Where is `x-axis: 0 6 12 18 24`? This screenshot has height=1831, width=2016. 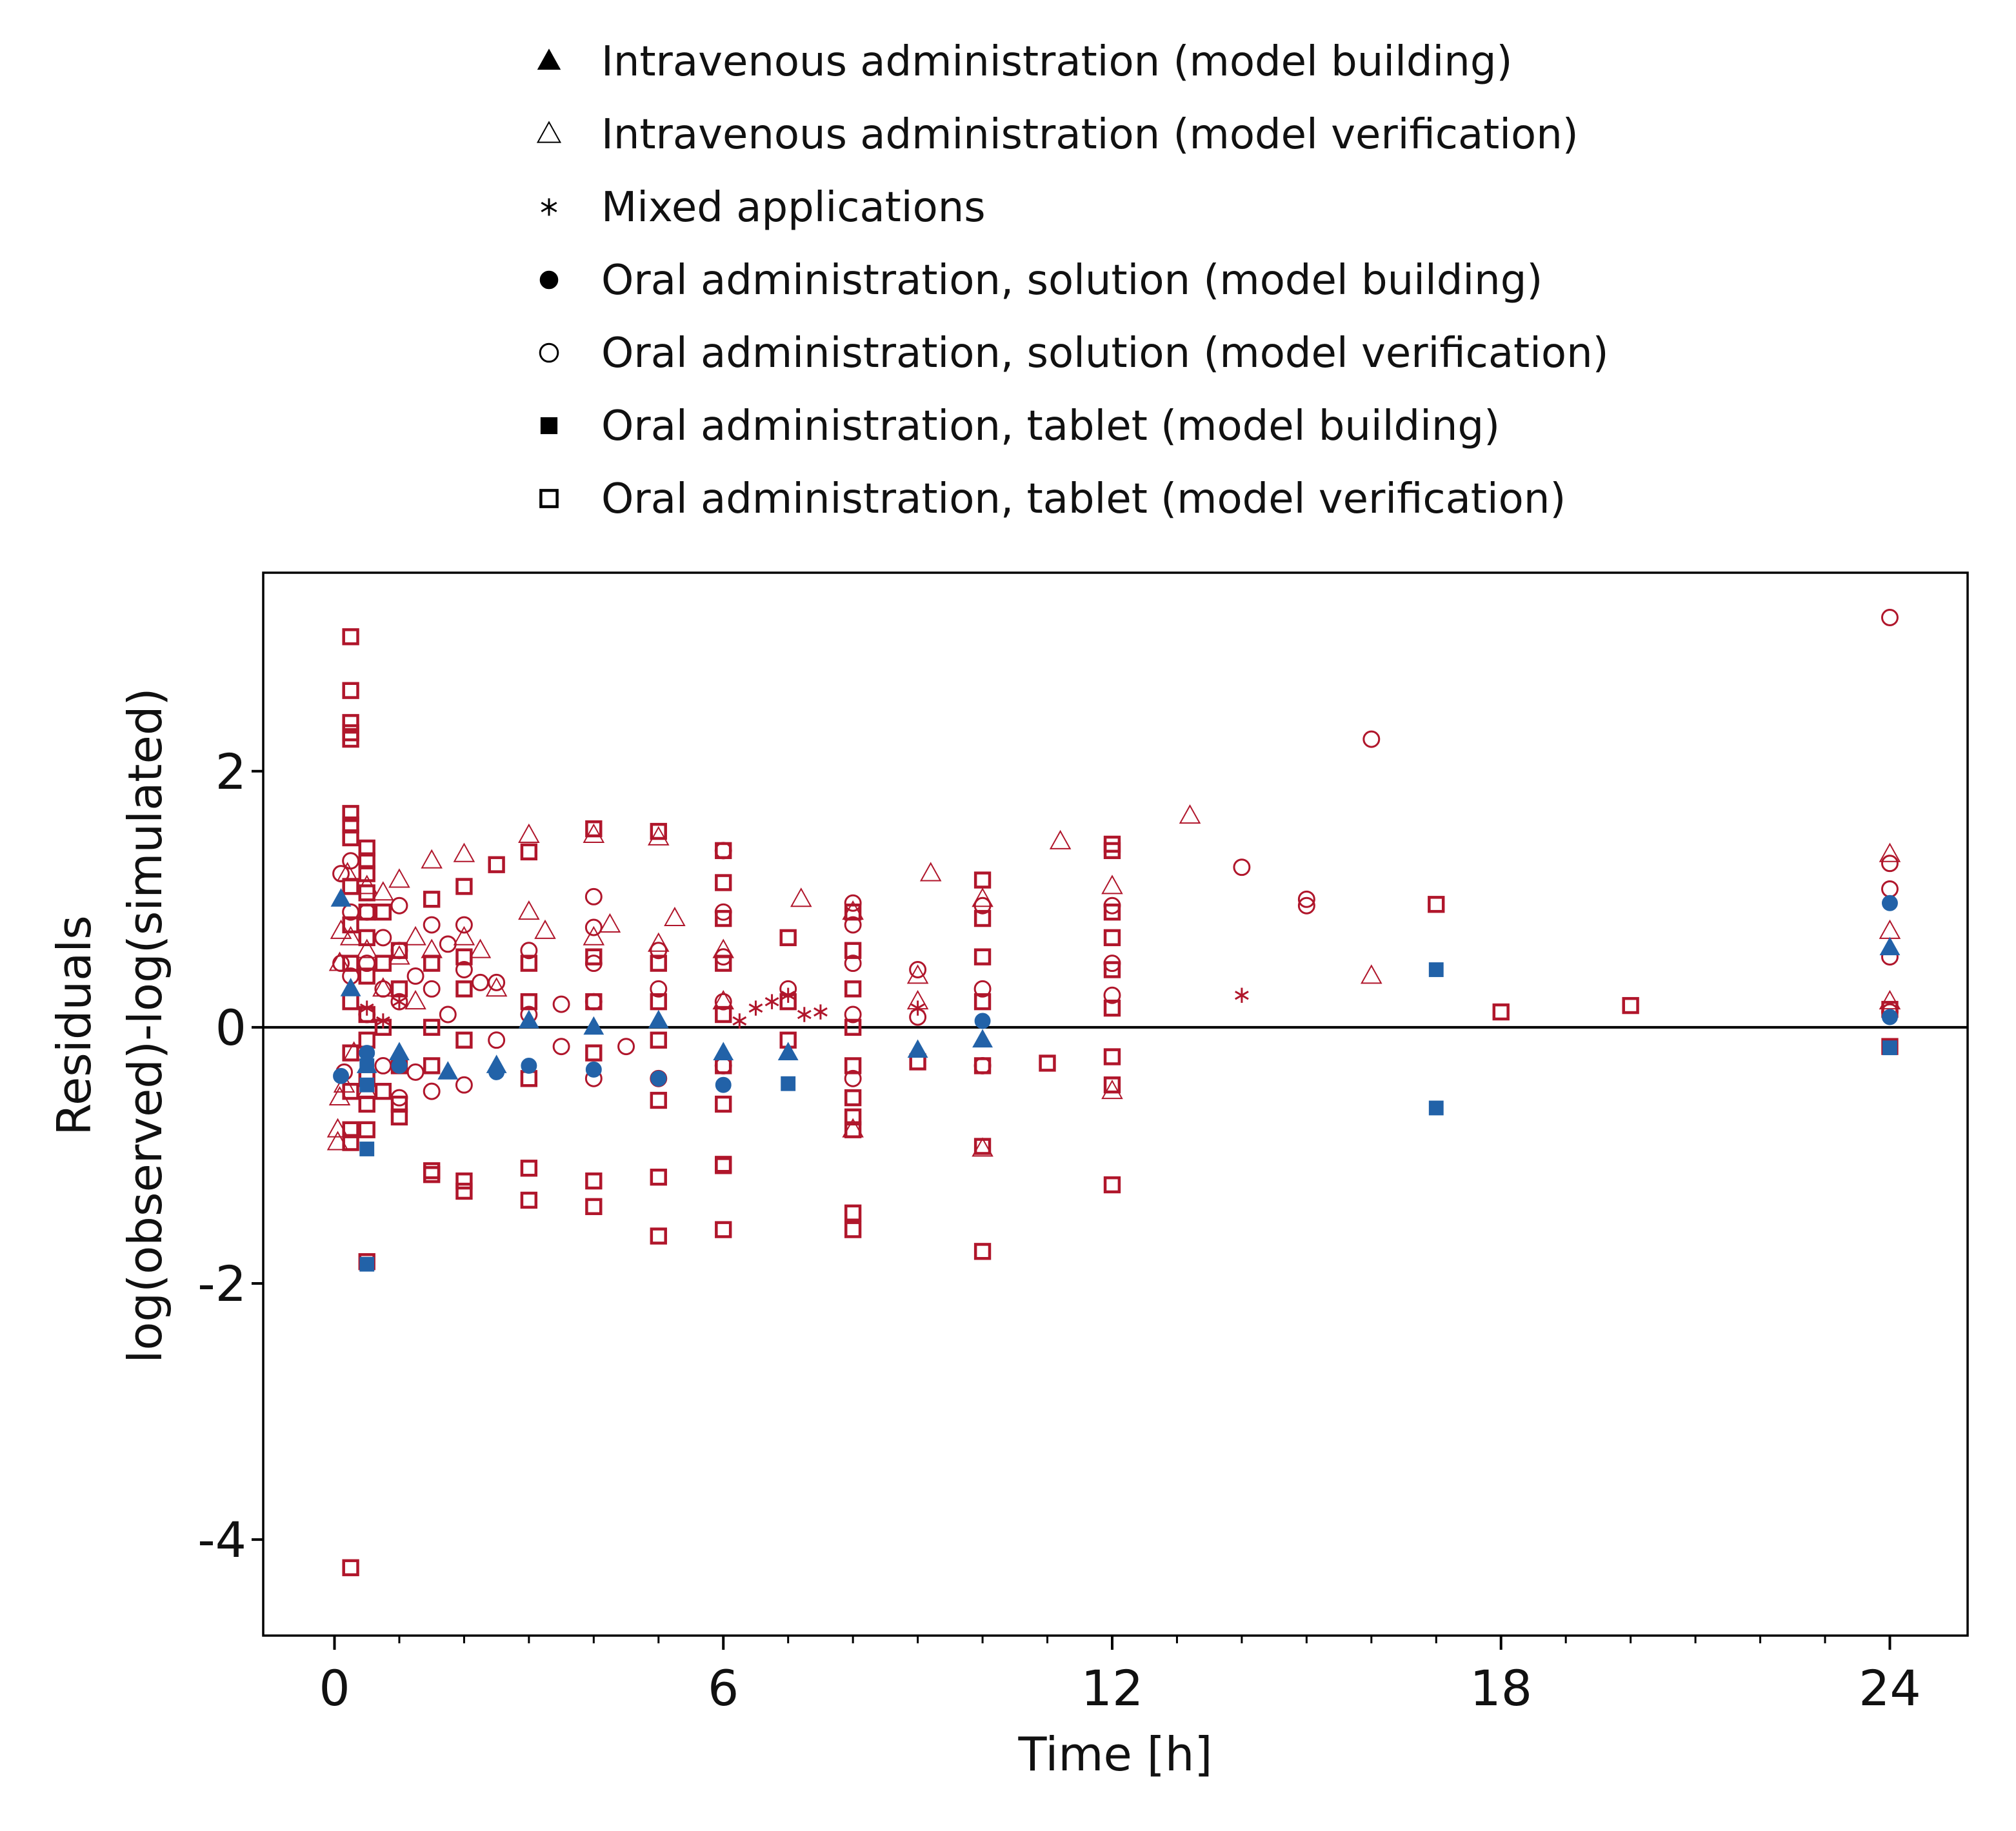 x-axis: 0 6 12 18 24 is located at coordinates (1120, 1676).